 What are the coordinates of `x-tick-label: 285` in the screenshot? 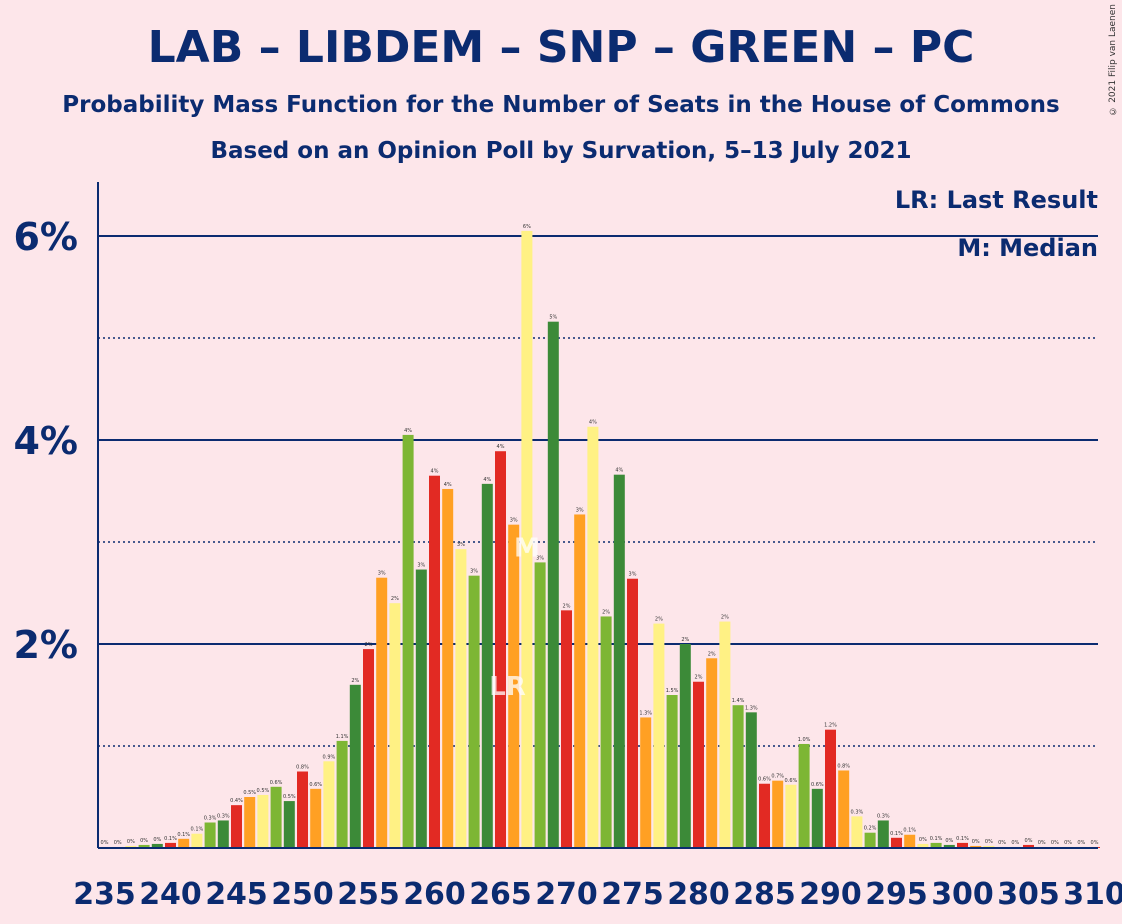 It's located at (764, 894).